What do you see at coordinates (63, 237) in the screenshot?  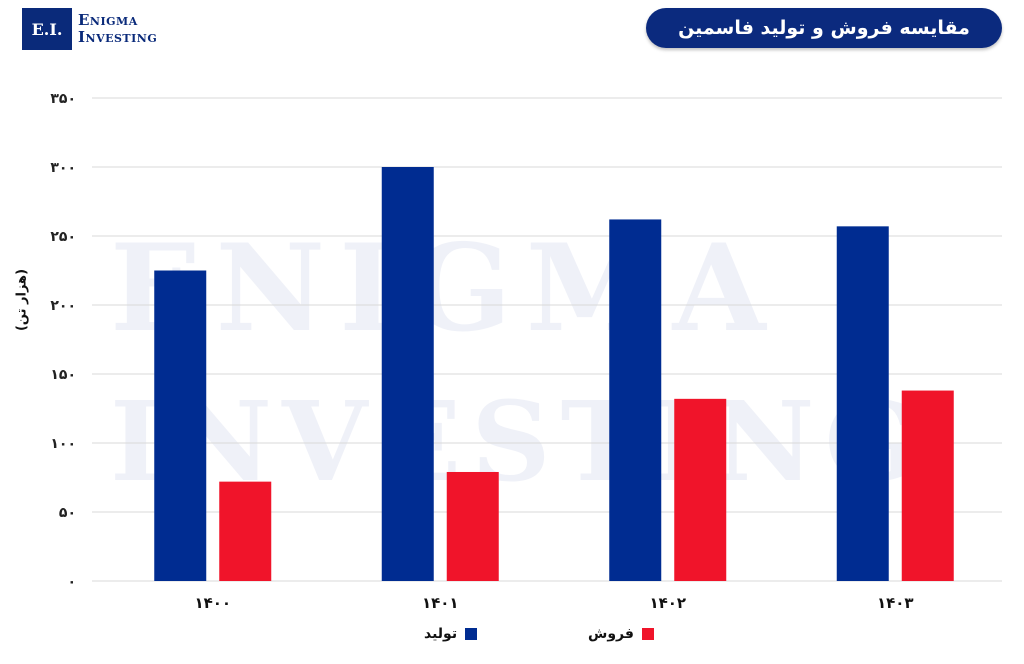 I see `y-tick-label: ۲۵۰` at bounding box center [63, 237].